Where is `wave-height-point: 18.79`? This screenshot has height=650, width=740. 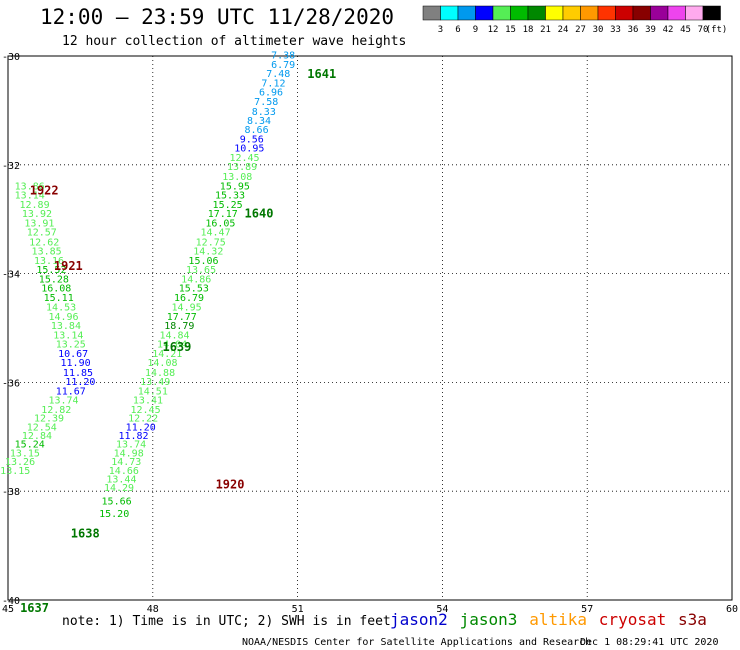 wave-height-point: 18.79 is located at coordinates (179, 326).